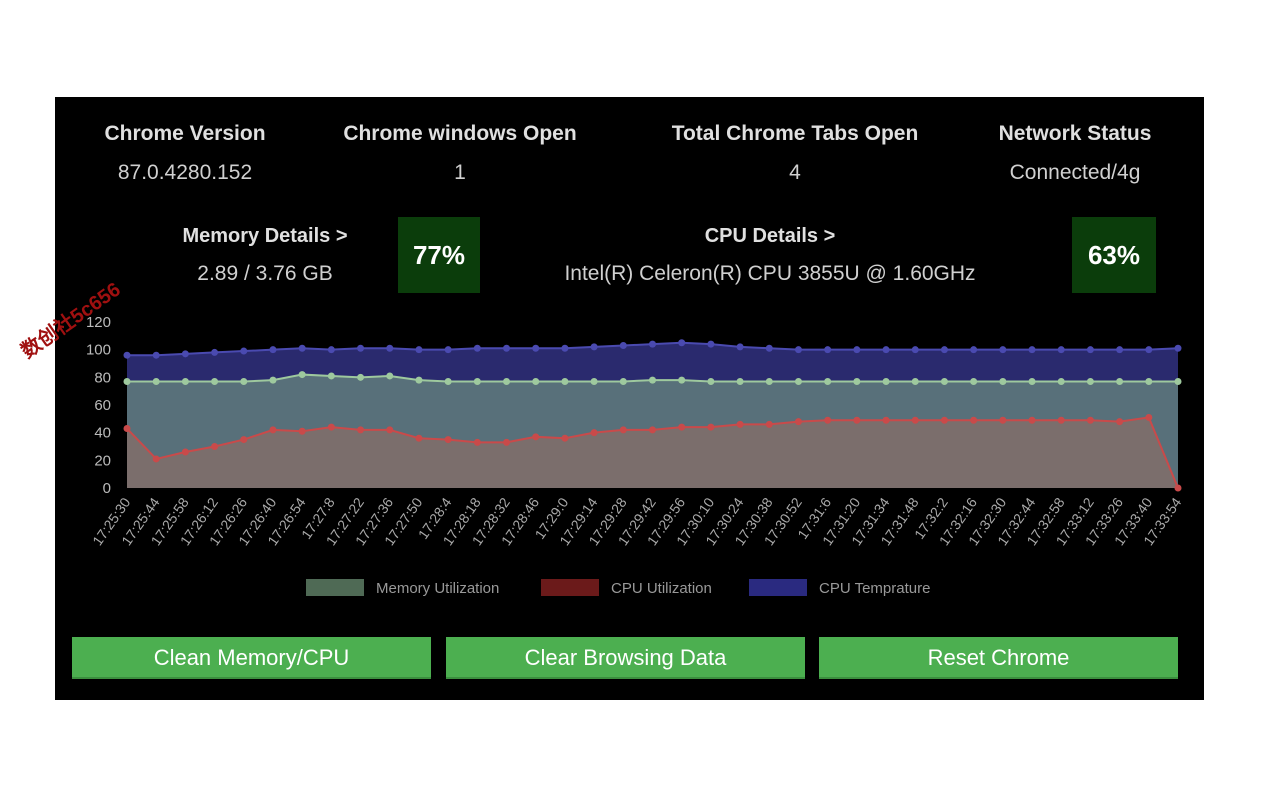  I want to click on chrome-version-value: 87.0.4280.152, so click(185, 172).